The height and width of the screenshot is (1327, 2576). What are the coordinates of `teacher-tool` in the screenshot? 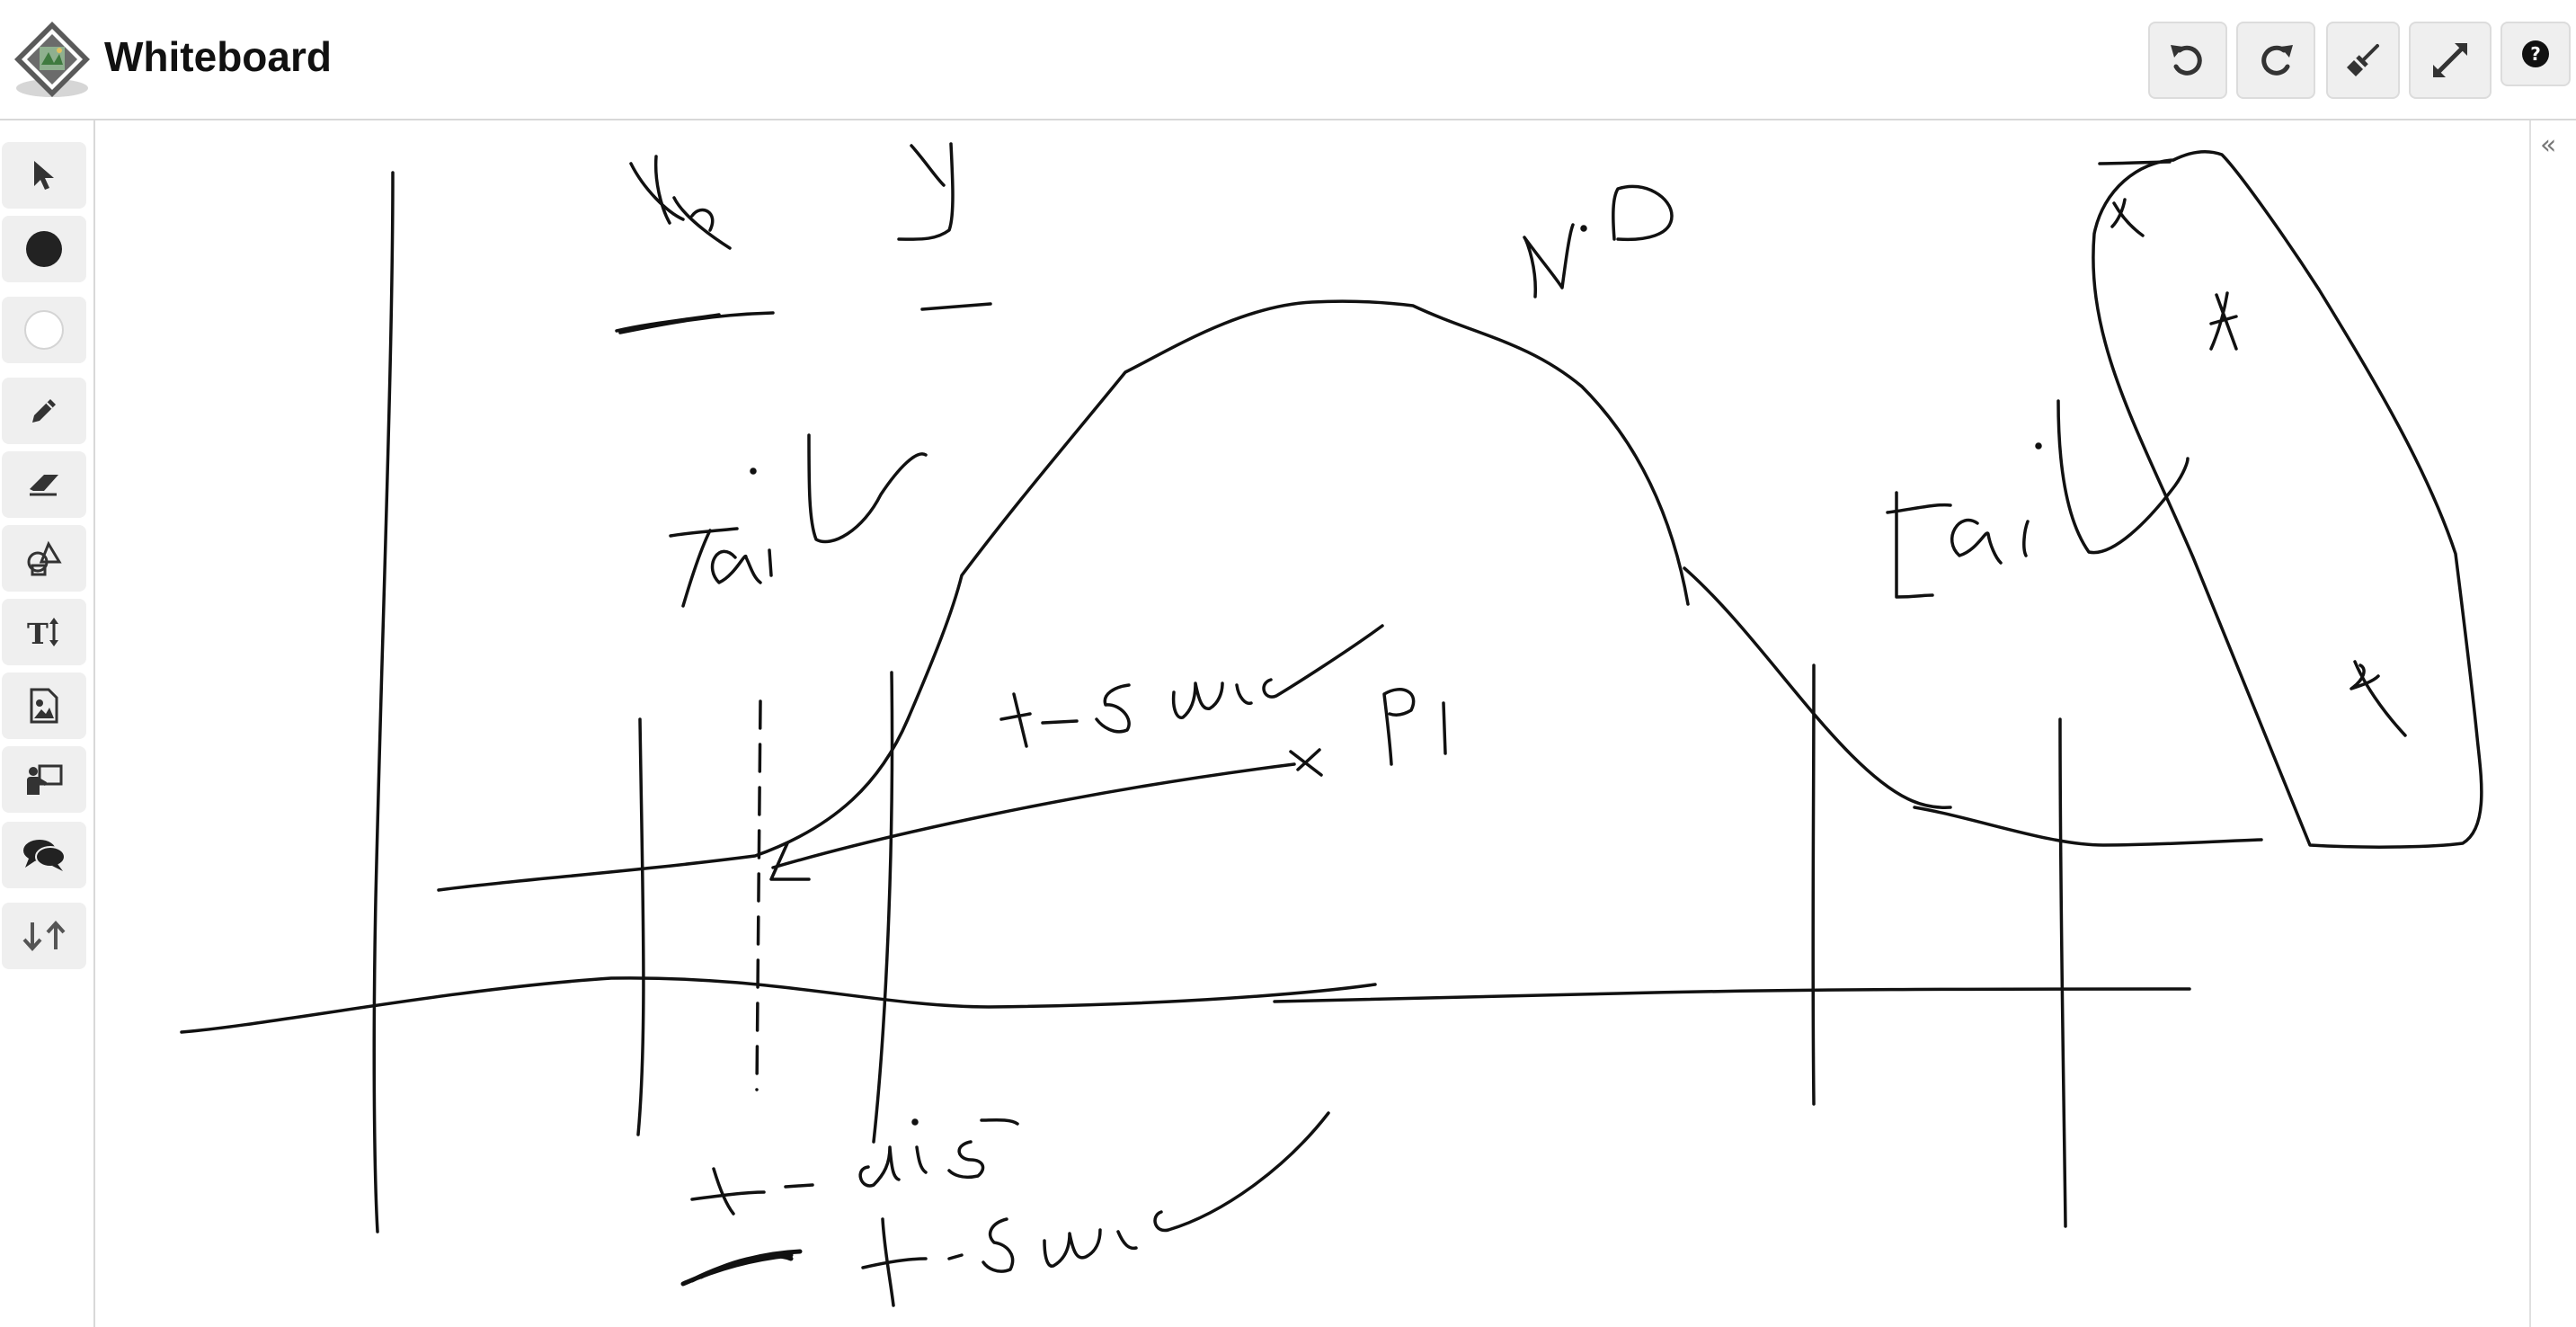 It's located at (44, 779).